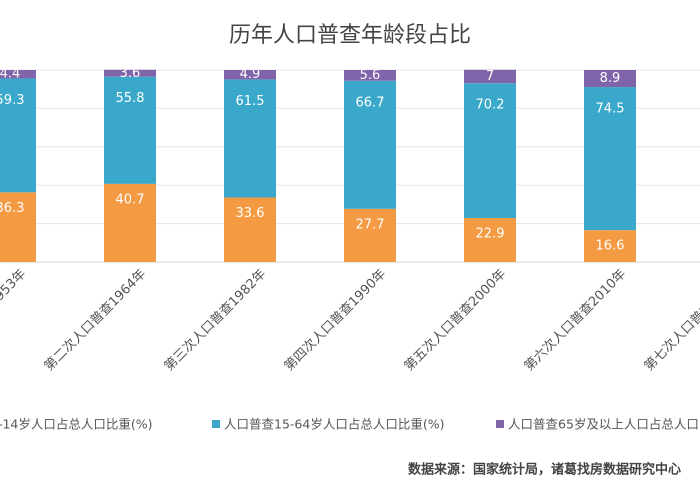 This screenshot has height=500, width=700. What do you see at coordinates (130, 98) in the screenshot?
I see `data-label: 55.8` at bounding box center [130, 98].